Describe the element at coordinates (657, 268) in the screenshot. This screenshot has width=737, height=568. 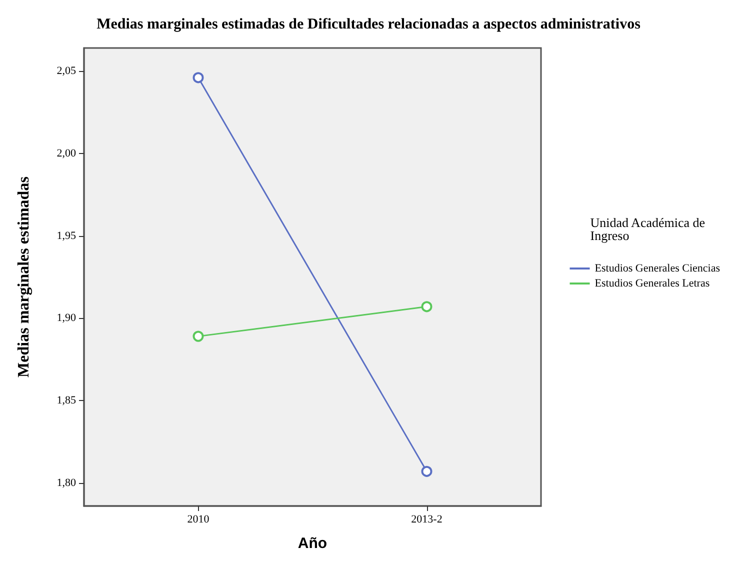
I see `legend-label: Estudios Generales Ciencias` at that location.